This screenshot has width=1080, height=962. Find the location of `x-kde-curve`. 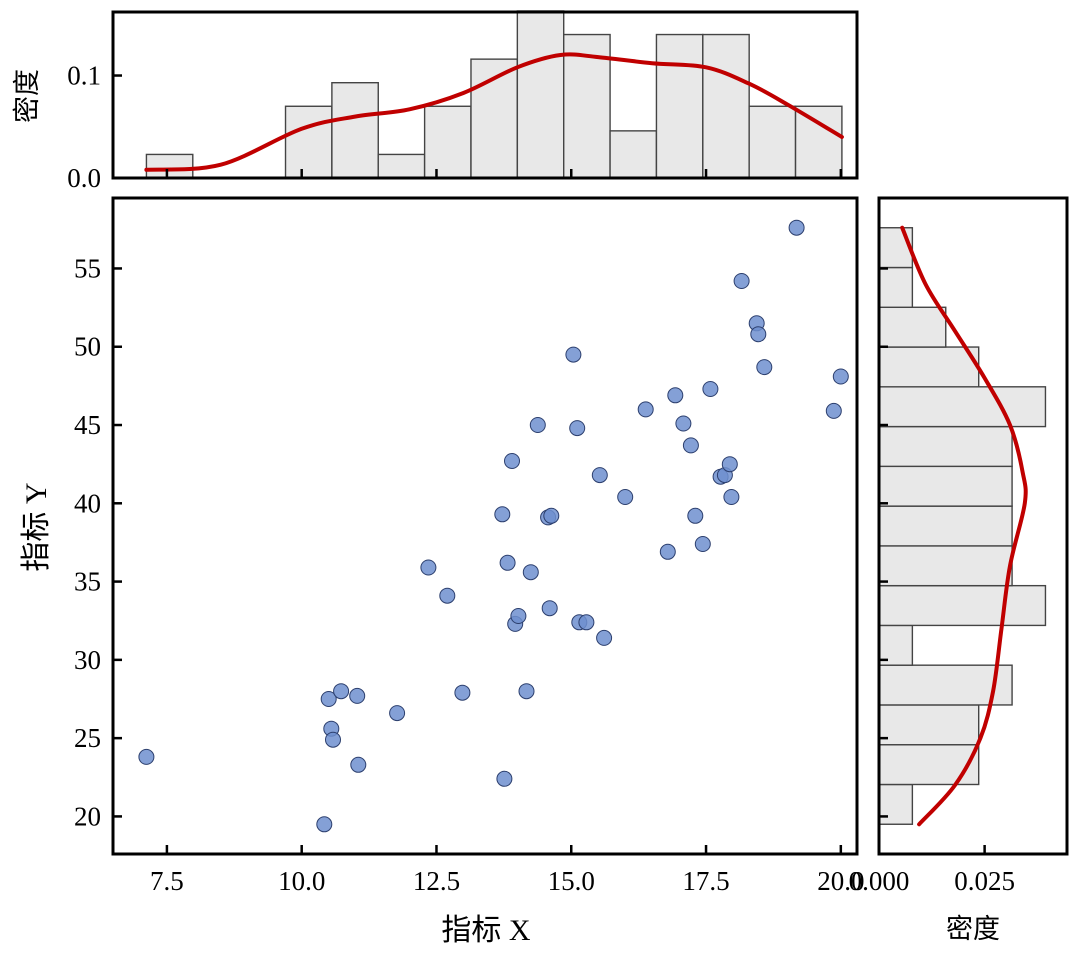

x-kde-curve is located at coordinates (494, 112).